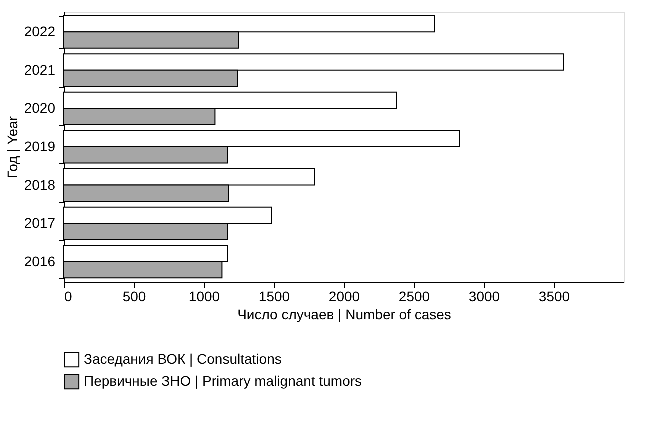 Image resolution: width=668 pixels, height=424 pixels. Describe the element at coordinates (223, 381) in the screenshot. I see `legend-label: Первичные ЗНО | Primary malignant tumors` at that location.